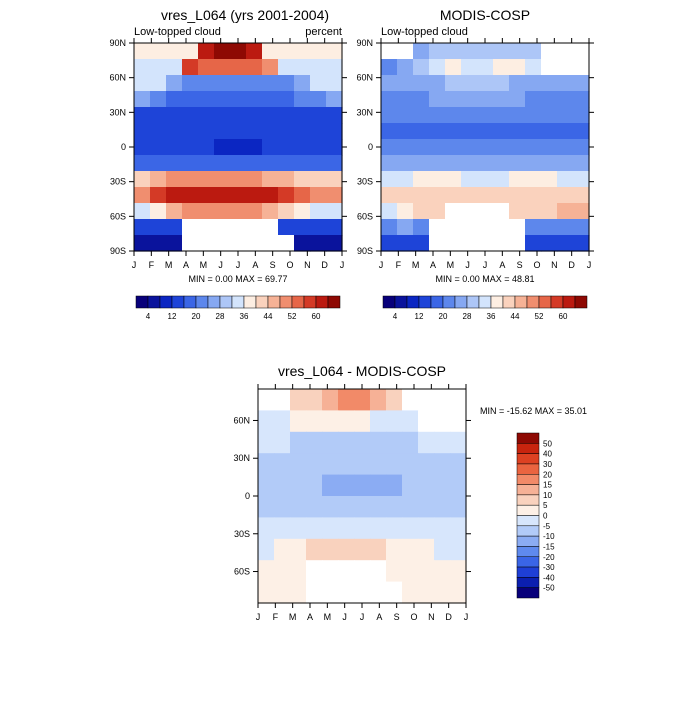 This screenshot has width=700, height=705. I want to click on x-tick-label: S, so click(520, 265).